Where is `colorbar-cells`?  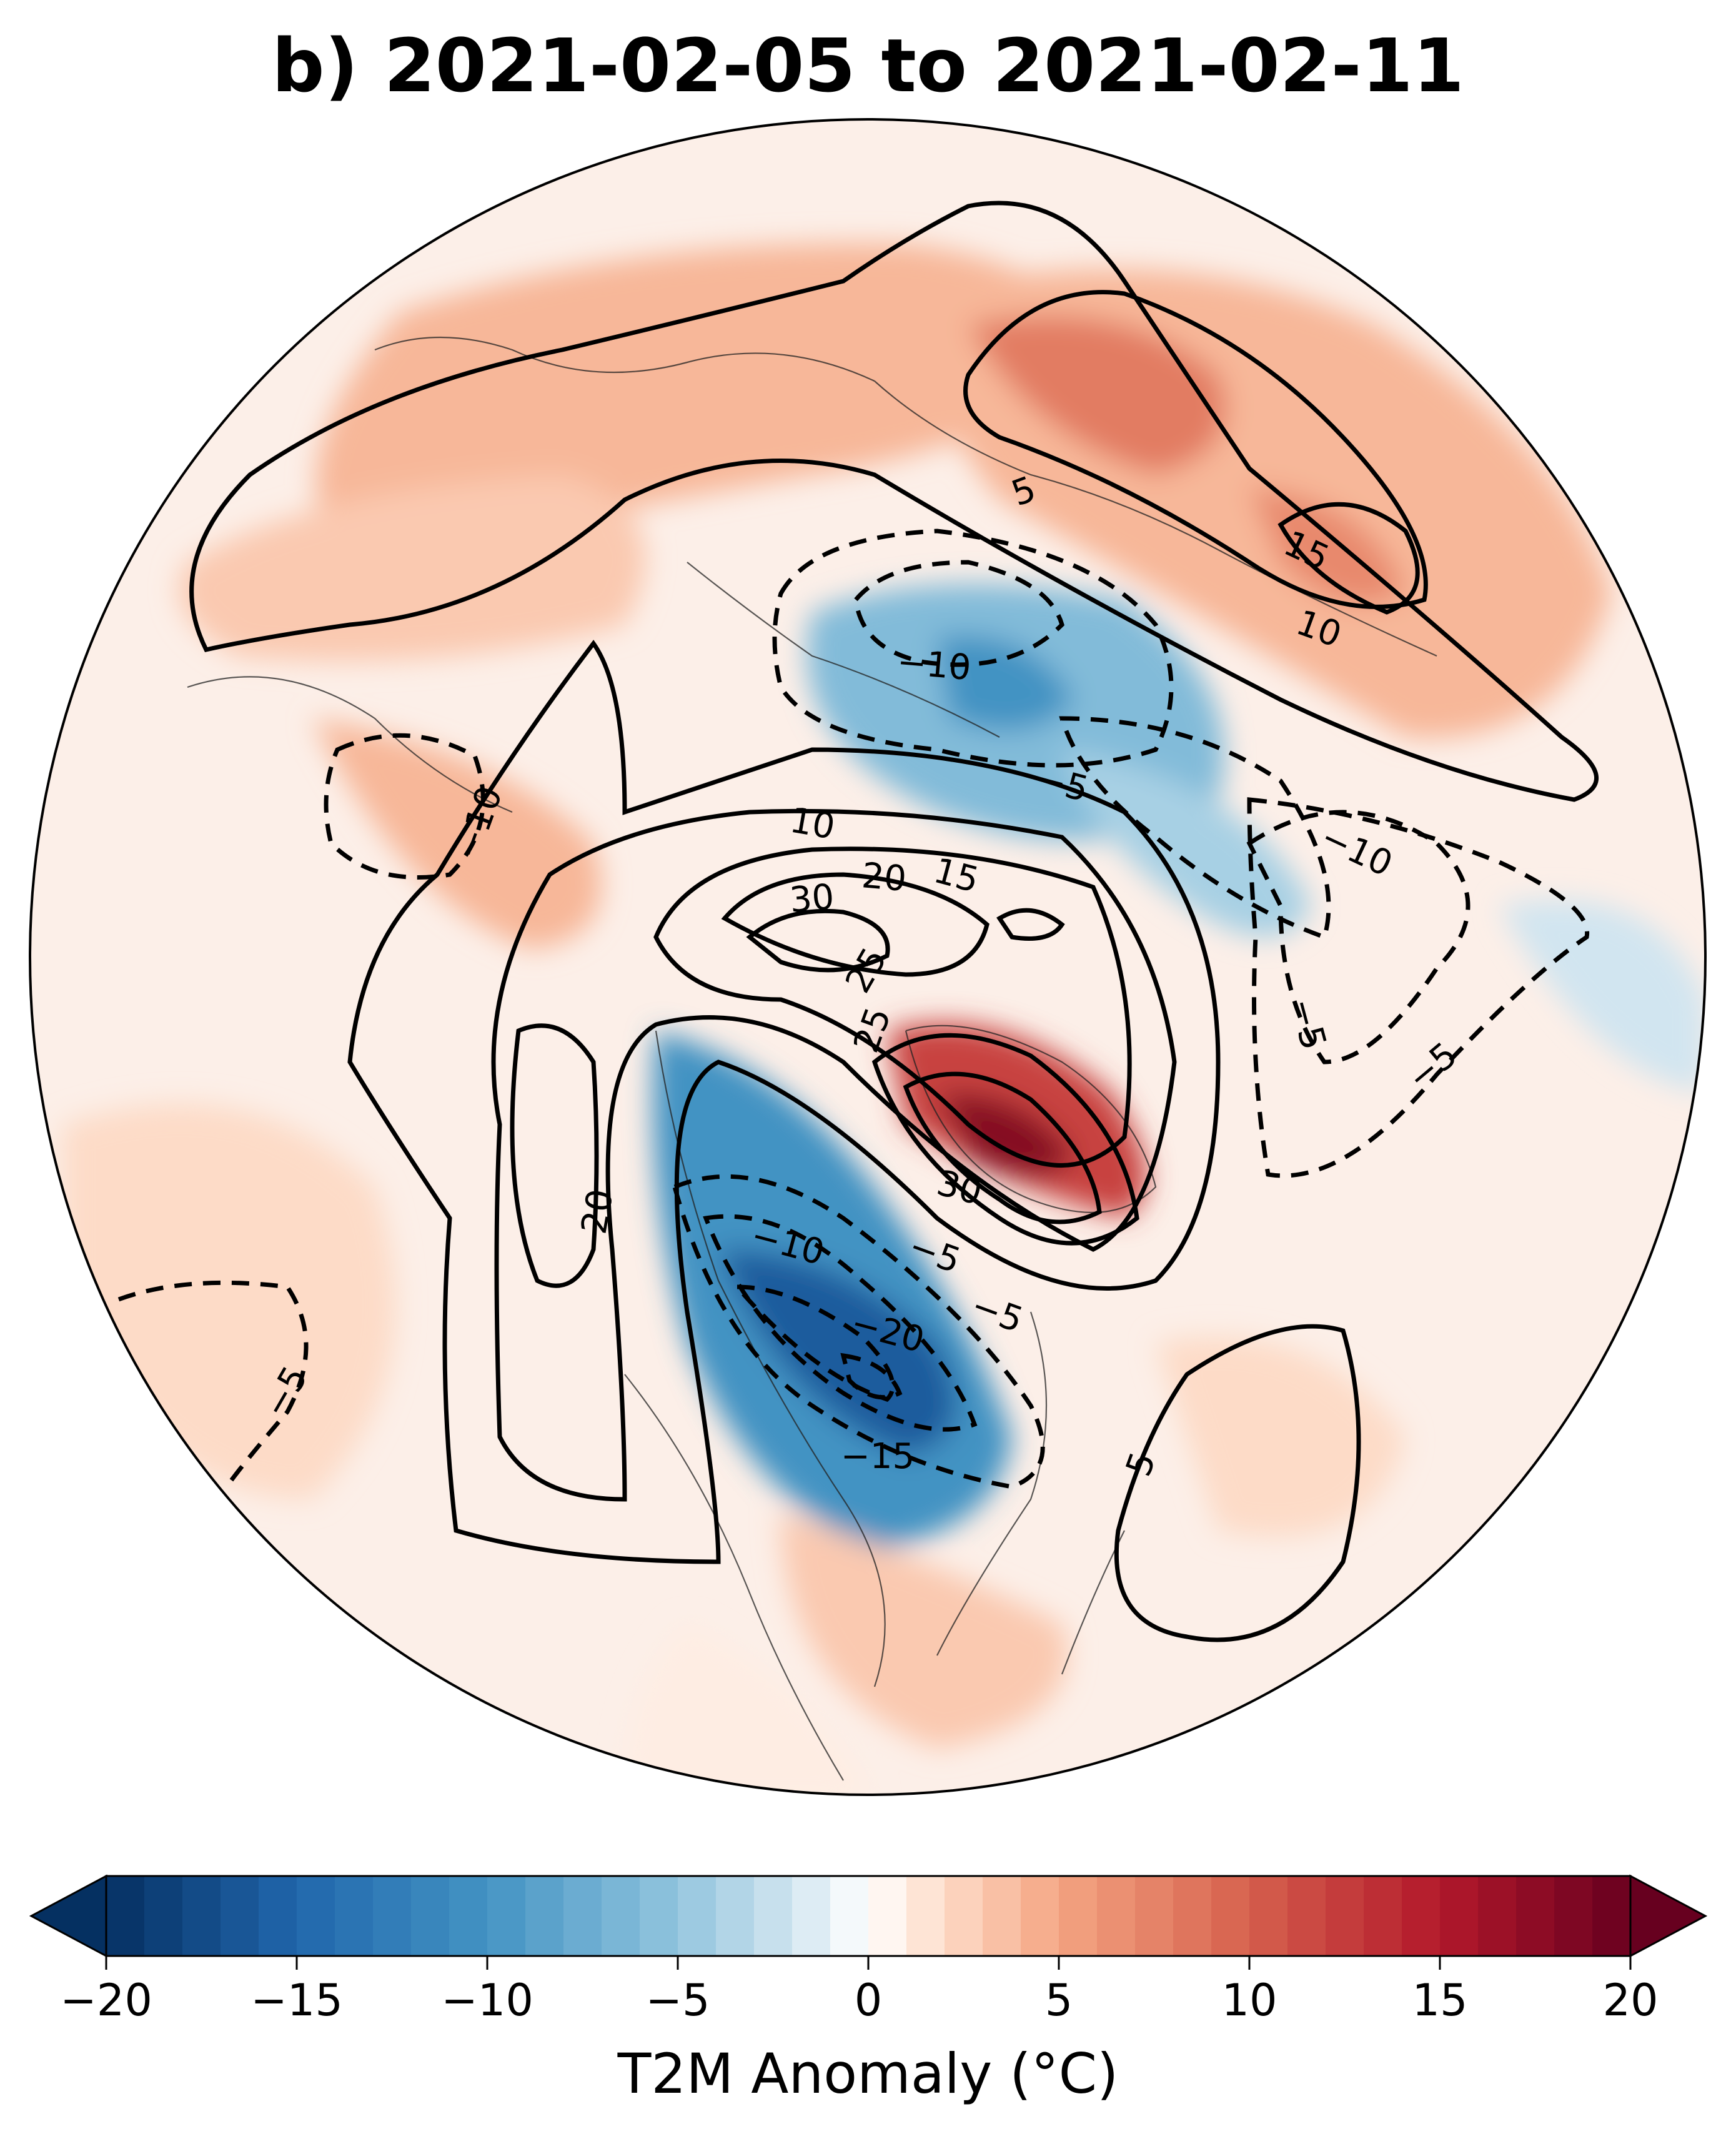
colorbar-cells is located at coordinates (869, 1916).